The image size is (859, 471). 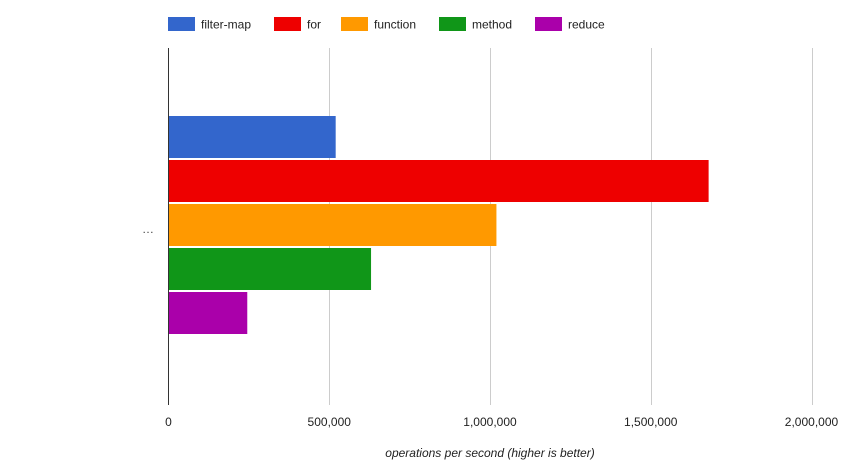 What do you see at coordinates (287, 24) in the screenshot?
I see `legend-swatch-for` at bounding box center [287, 24].